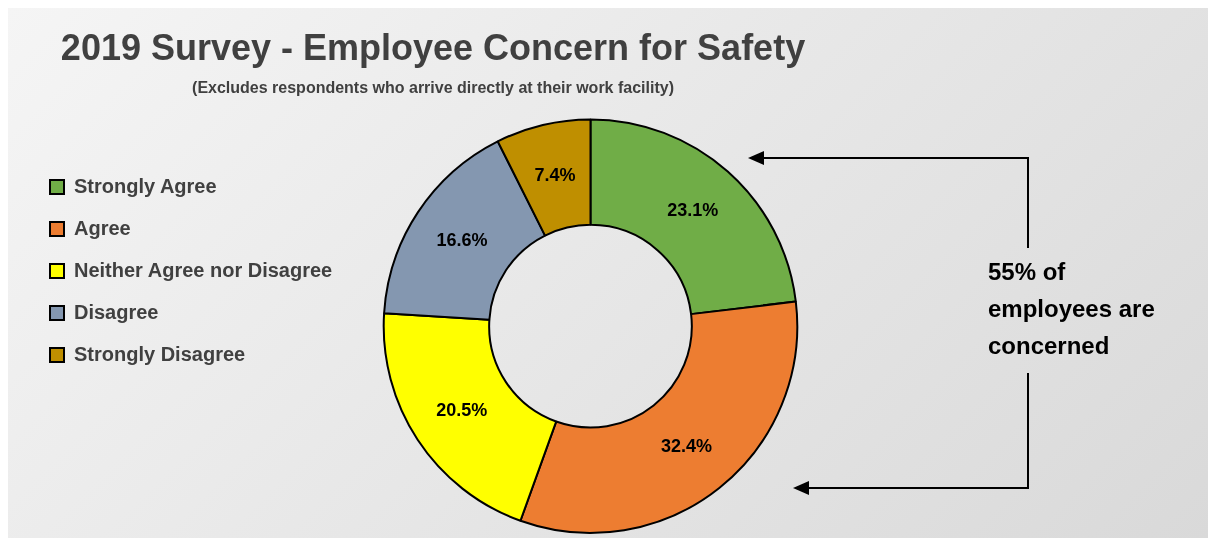  What do you see at coordinates (433, 47) in the screenshot?
I see `chart-title: 2019 Survey - Employee Concern for Safety` at bounding box center [433, 47].